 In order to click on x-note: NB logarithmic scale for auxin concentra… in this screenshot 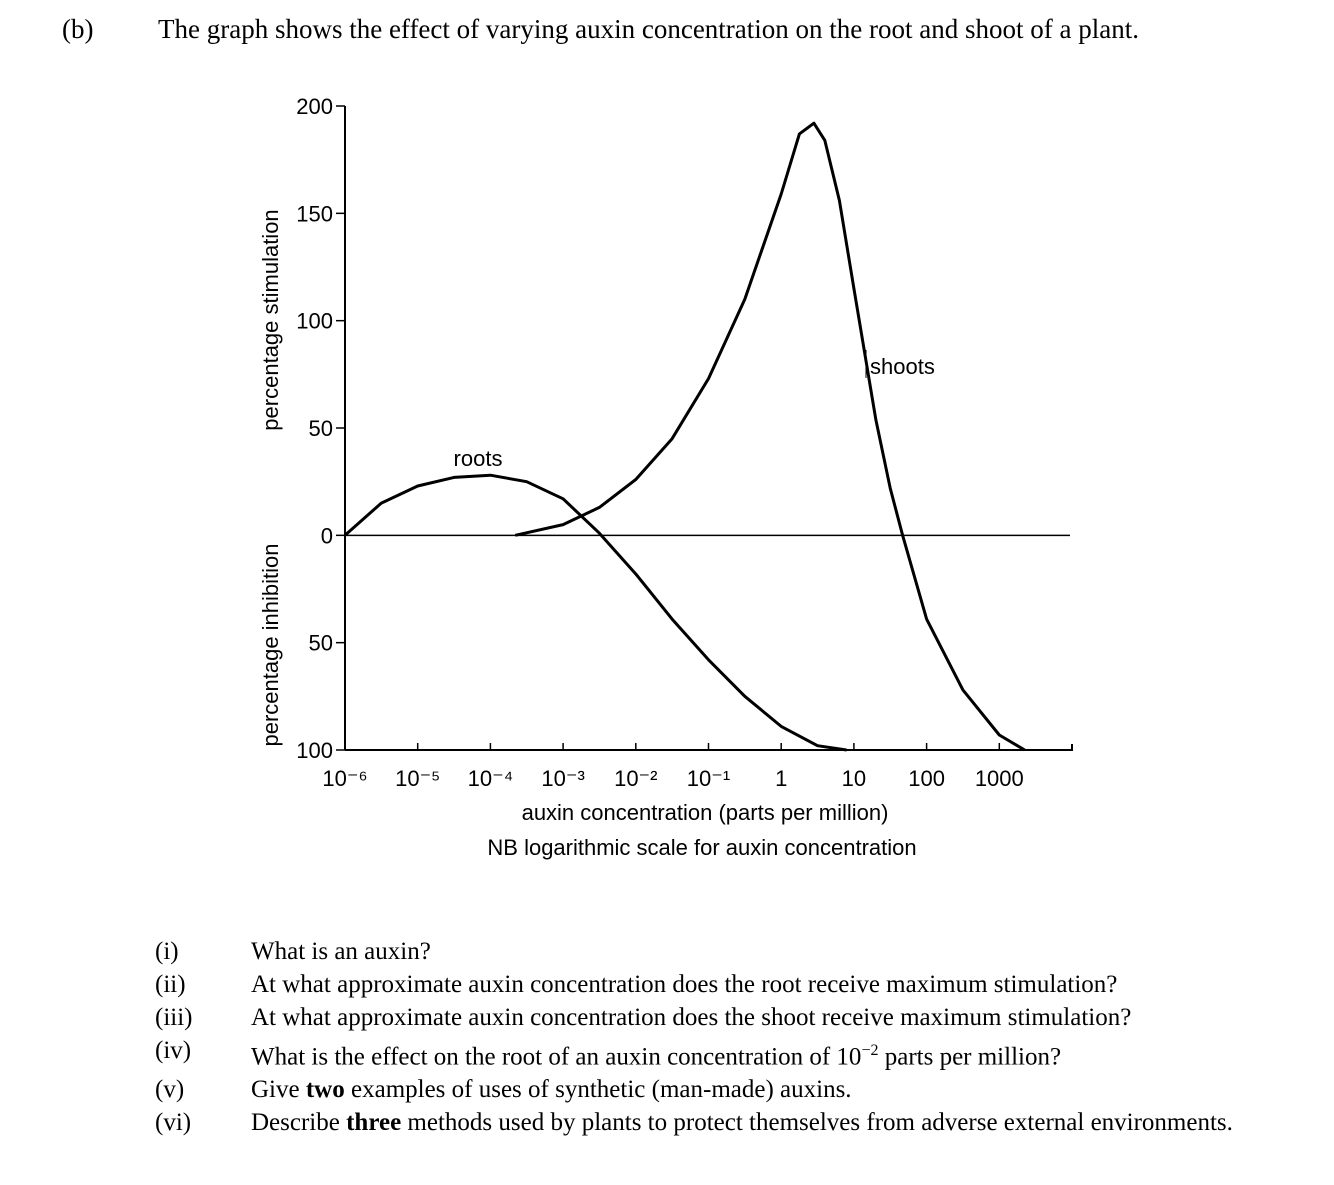, I will do `click(701, 847)`.